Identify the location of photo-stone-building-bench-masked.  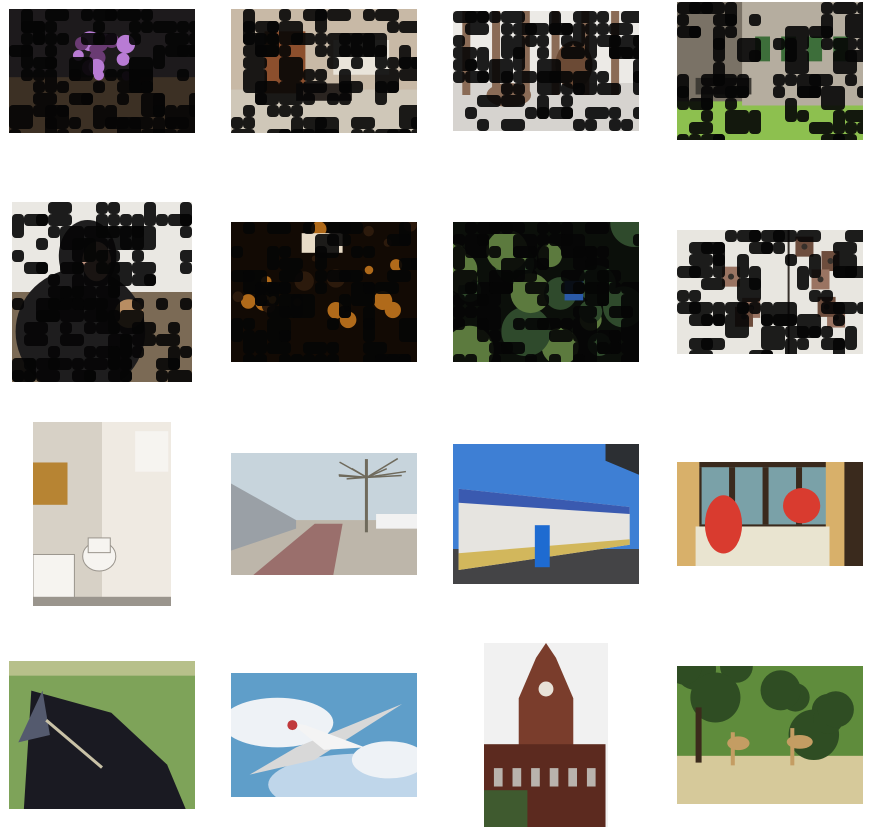
(770, 70).